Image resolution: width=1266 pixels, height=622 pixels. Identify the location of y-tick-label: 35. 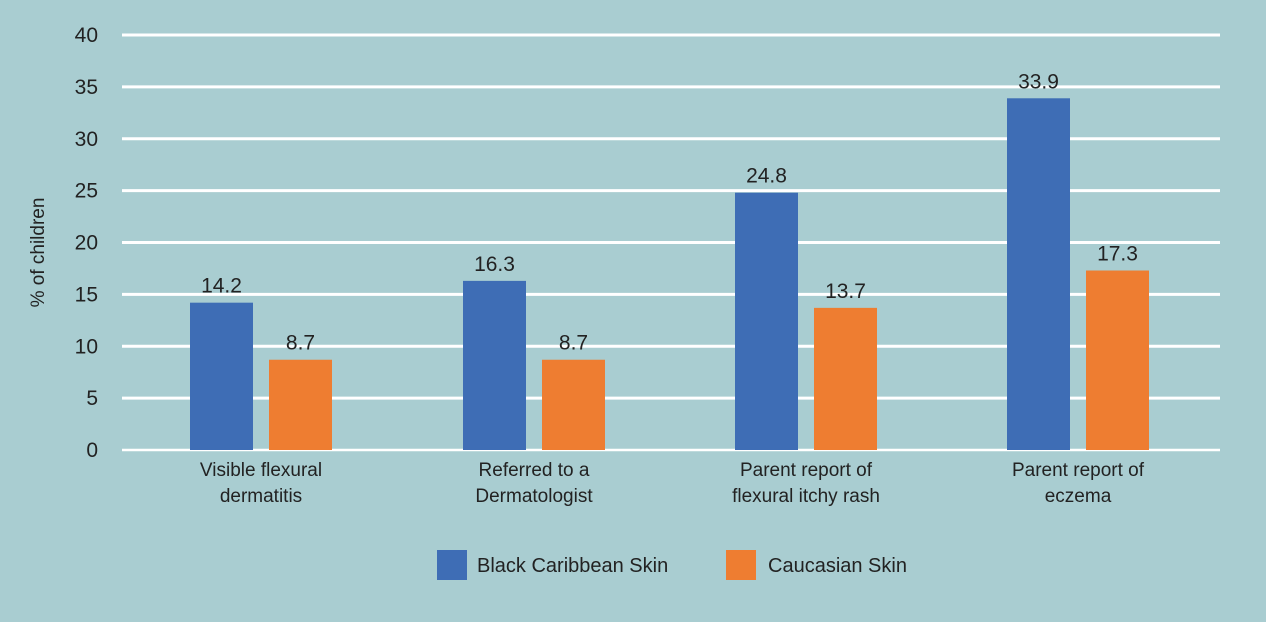
(86, 87).